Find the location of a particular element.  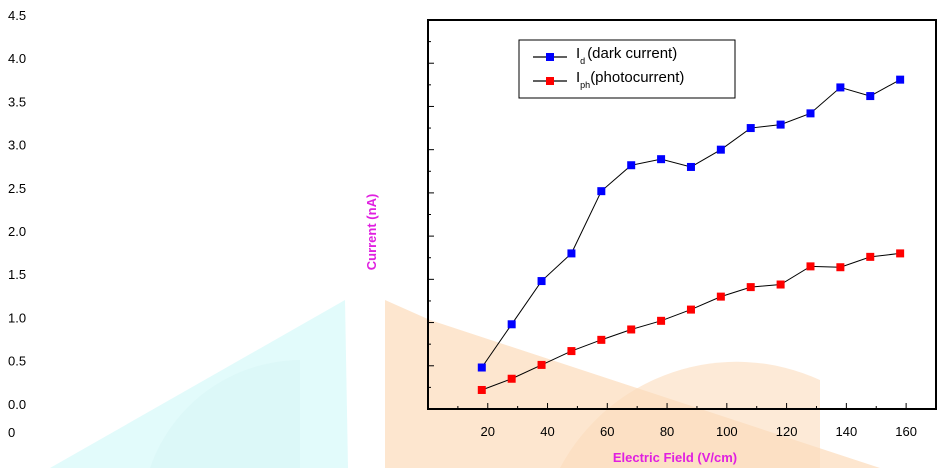

x-tick-label: 20 is located at coordinates (488, 431).